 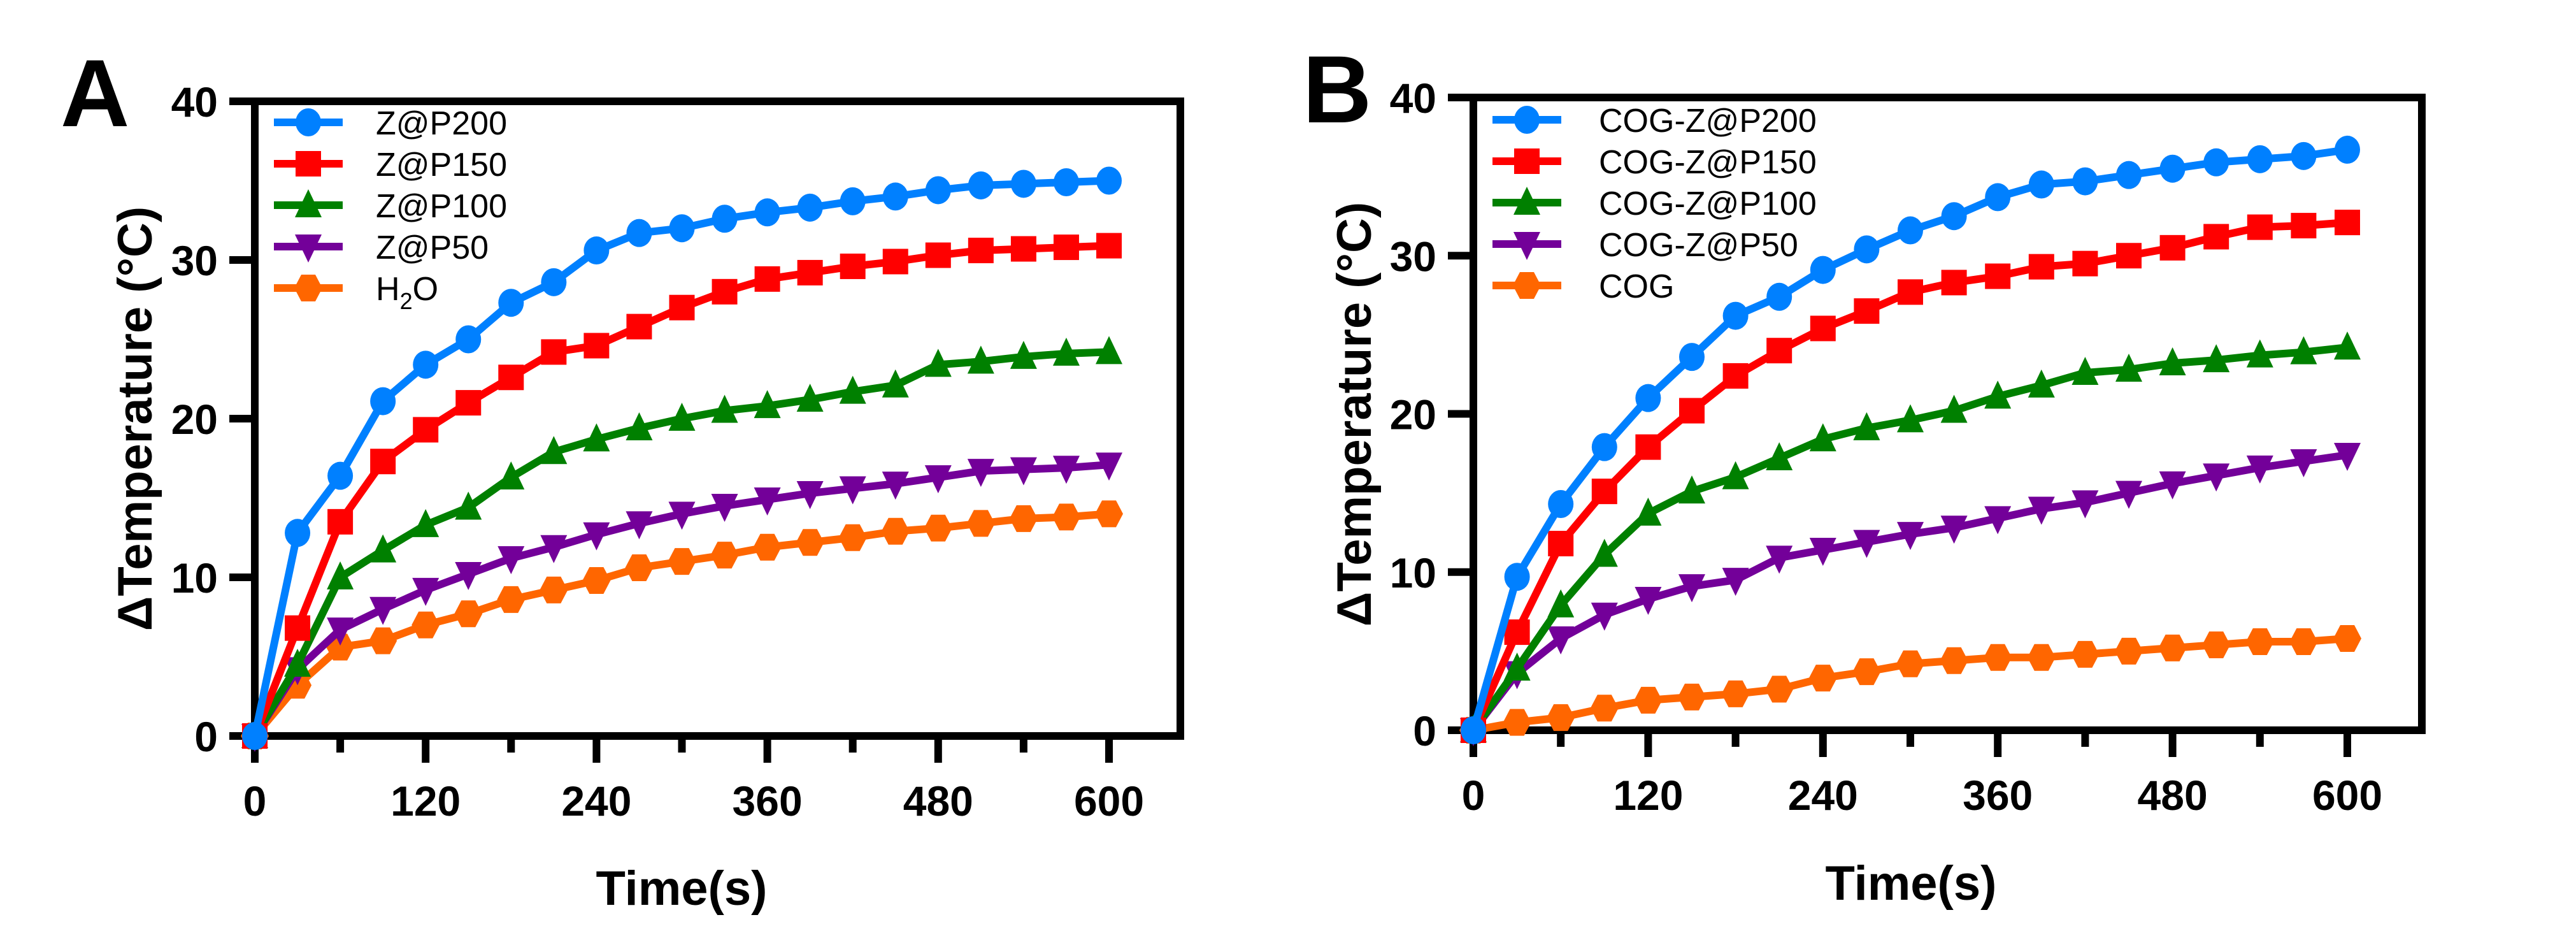 What do you see at coordinates (1109, 801) in the screenshot?
I see `x-tick-label: 600` at bounding box center [1109, 801].